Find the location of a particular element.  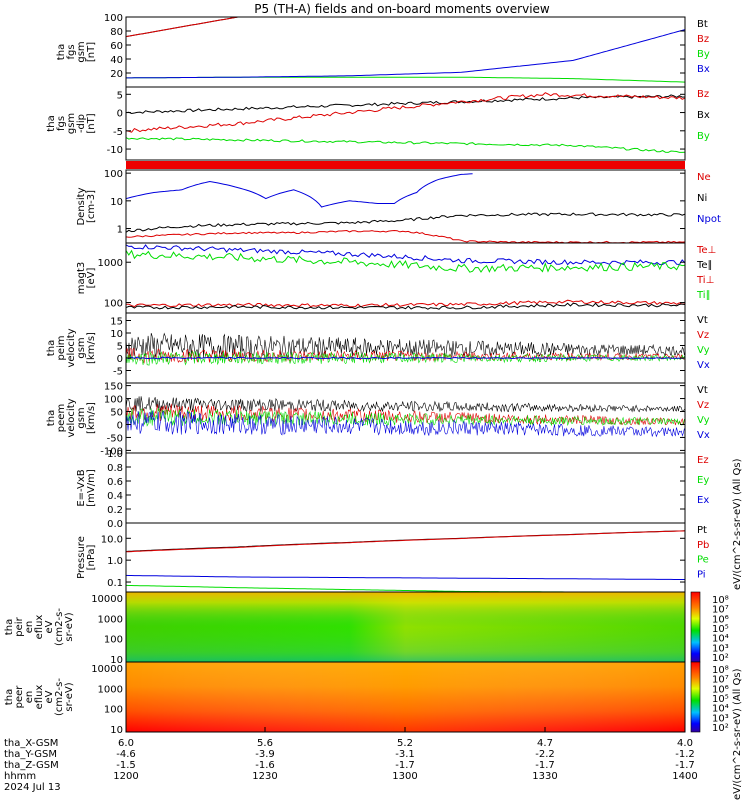

colorbar-tick-label: 10⁵ is located at coordinates (720, 629).